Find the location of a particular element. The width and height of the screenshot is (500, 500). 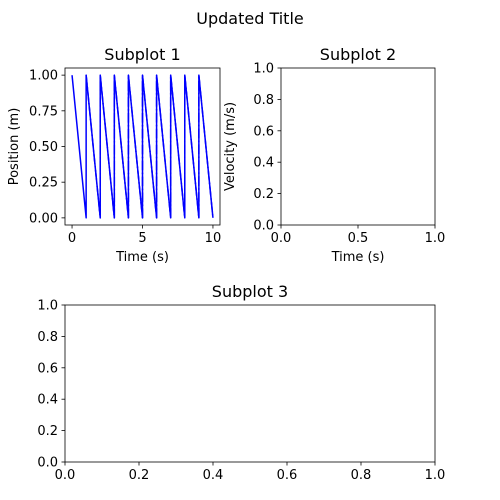

subplot-3-y-tick-label: 0.0 is located at coordinates (47, 463).